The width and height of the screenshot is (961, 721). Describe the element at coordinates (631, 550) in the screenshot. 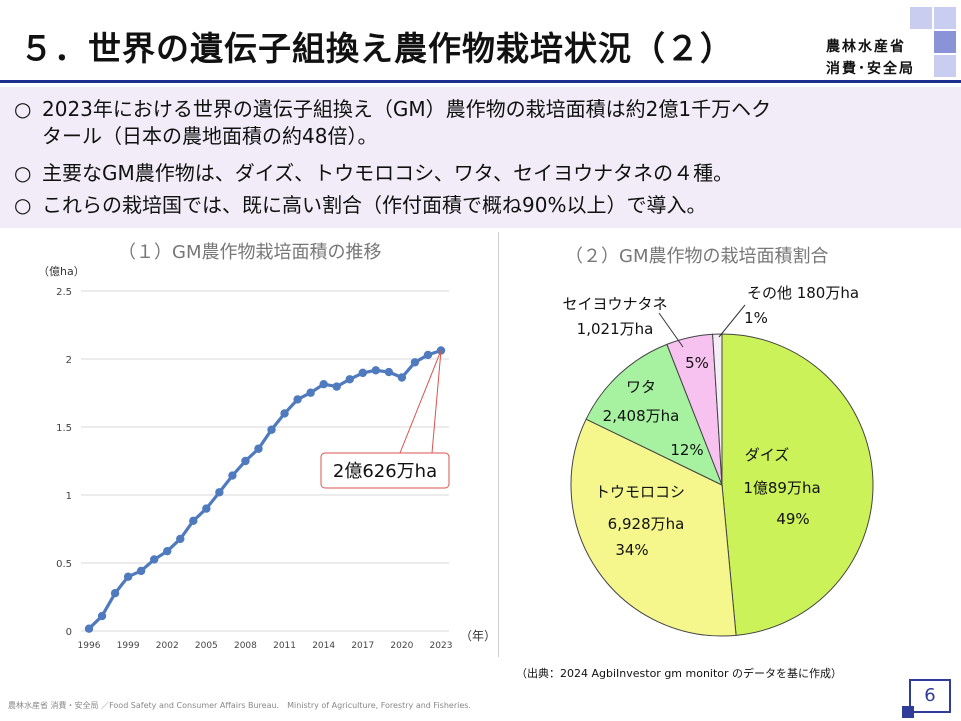

I see `slice-label-corn-percent: 34%` at that location.